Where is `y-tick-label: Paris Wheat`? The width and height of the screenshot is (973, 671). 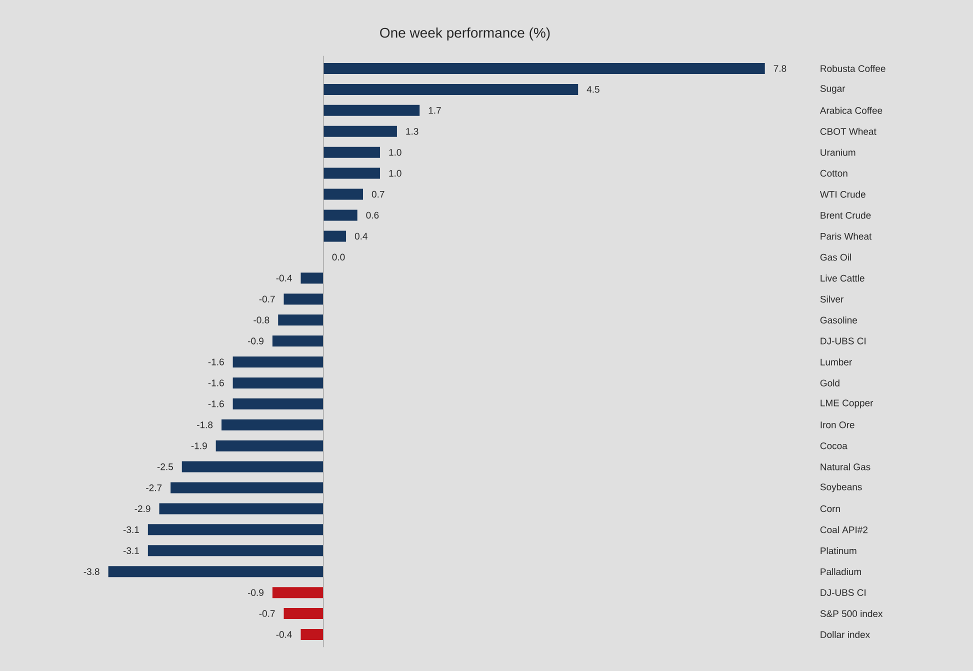
y-tick-label: Paris Wheat is located at coordinates (846, 236).